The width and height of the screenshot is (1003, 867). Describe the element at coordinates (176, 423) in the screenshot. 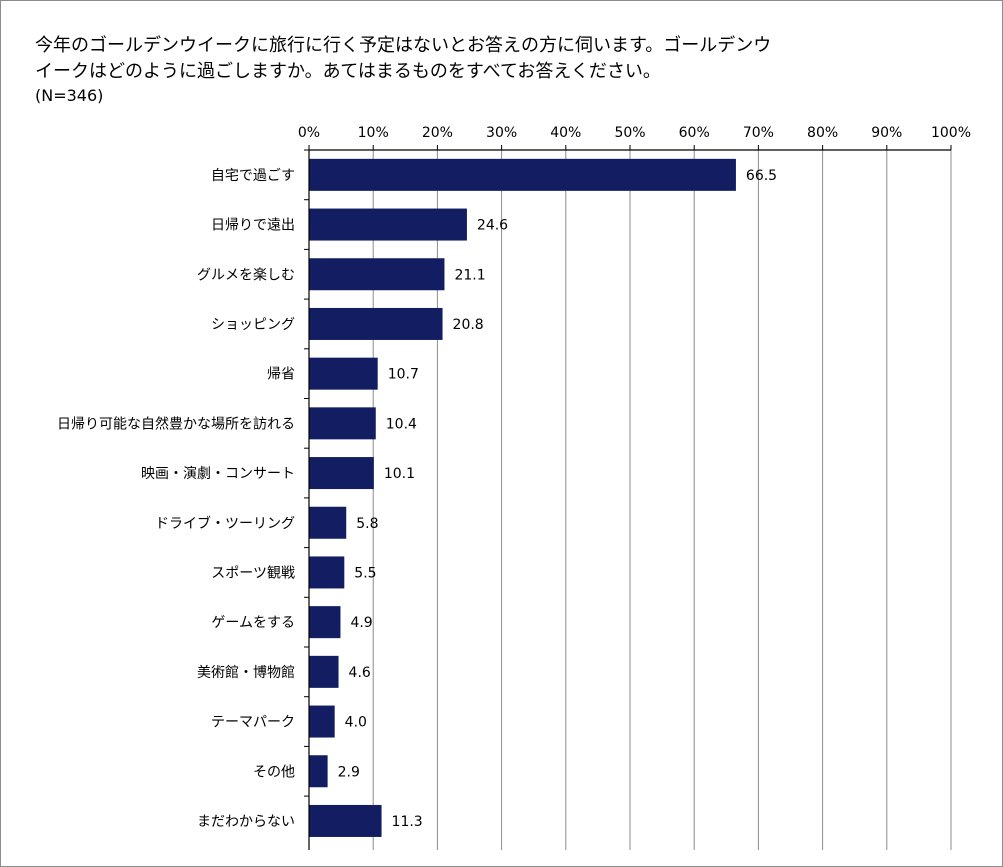

I see `category-label: 日帰り可能な自然豊かな場所を訪れる` at that location.